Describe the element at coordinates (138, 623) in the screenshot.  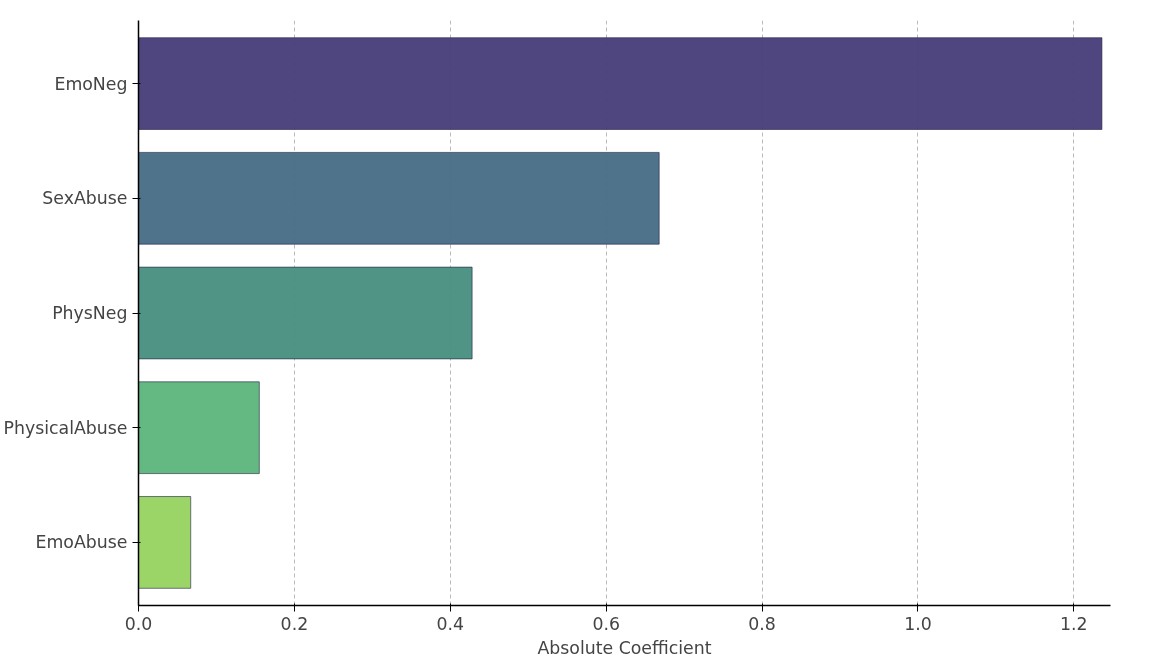
I see `x-tick-label: 0.0` at that location.